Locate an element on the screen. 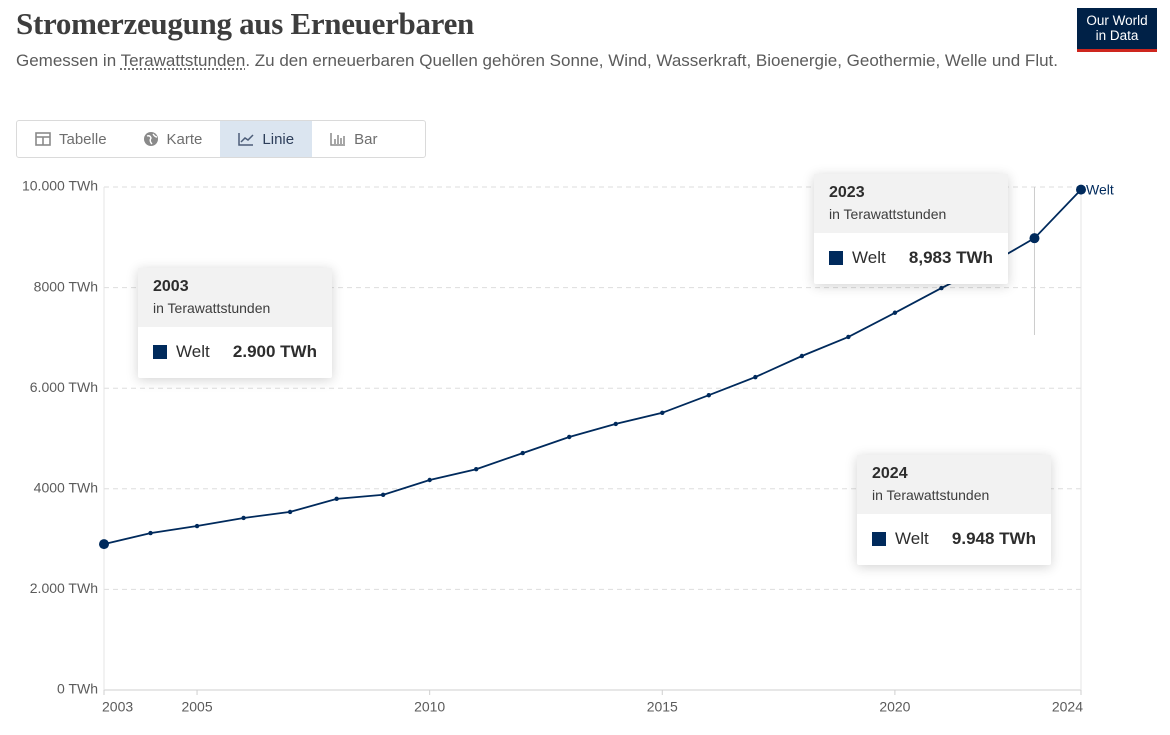  x-tick-label: 2024 is located at coordinates (1067, 707).